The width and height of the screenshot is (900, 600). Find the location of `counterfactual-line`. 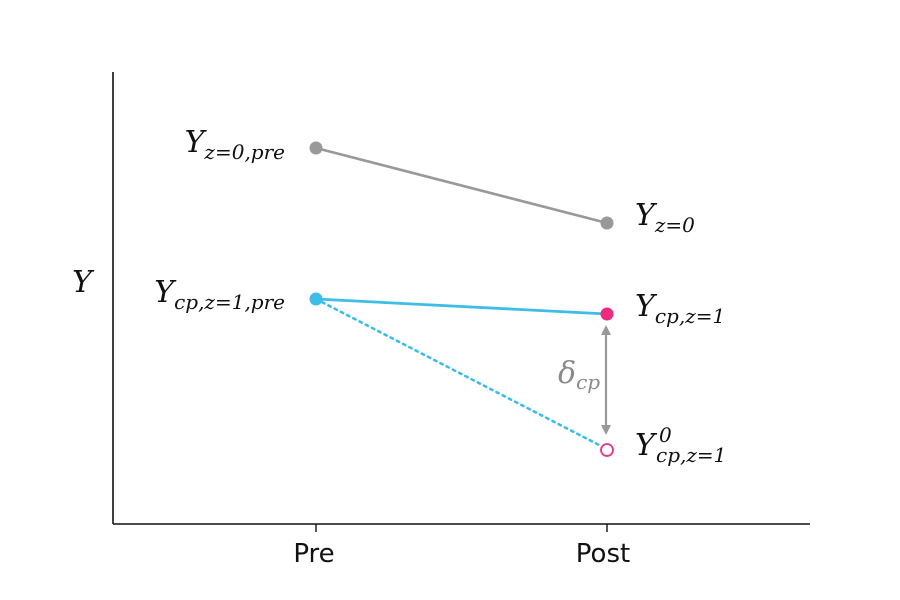

counterfactual-line is located at coordinates (458, 372).